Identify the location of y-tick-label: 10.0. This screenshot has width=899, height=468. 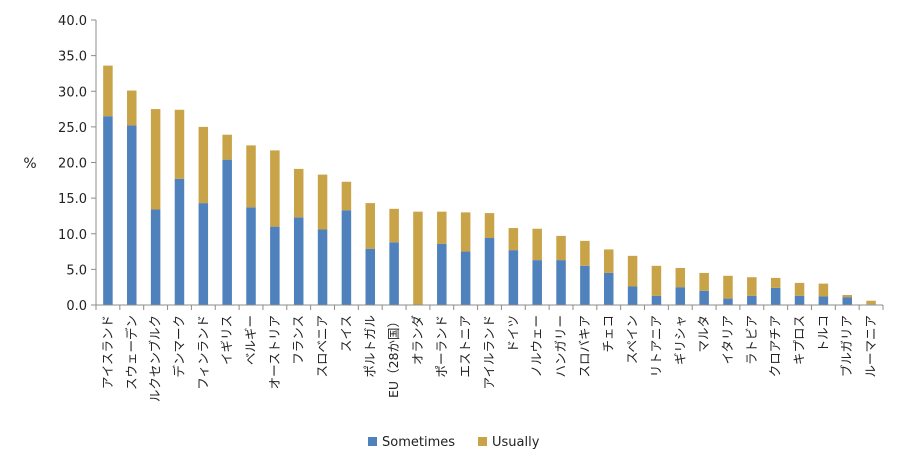
(72, 235).